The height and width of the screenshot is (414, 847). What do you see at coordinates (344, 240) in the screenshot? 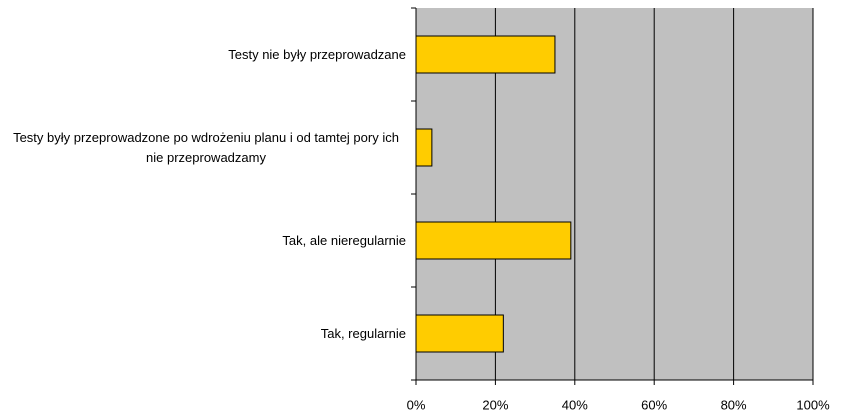
I see `y-tick-label: Tak, ale nieregularnie` at bounding box center [344, 240].